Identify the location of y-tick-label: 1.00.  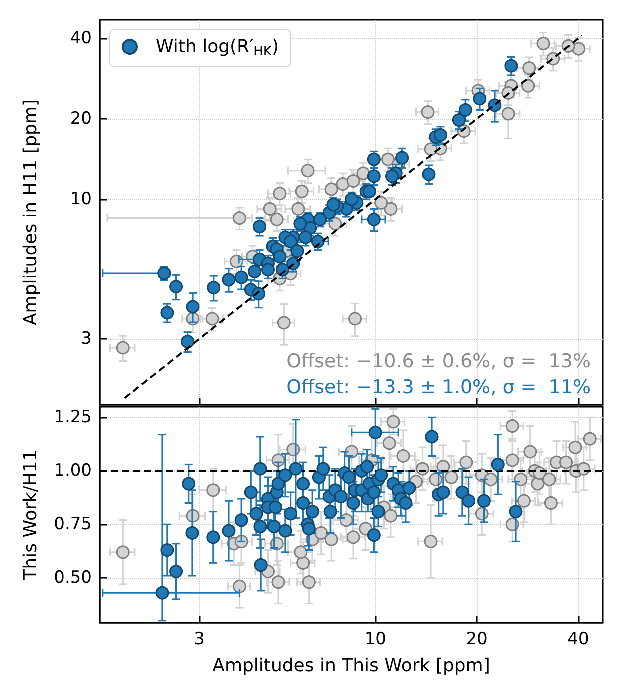
(73, 471).